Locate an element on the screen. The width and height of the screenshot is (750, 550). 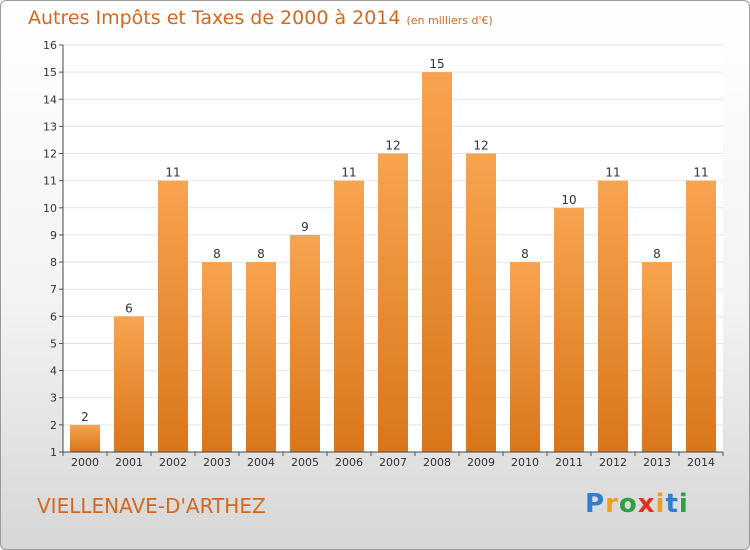
y-tick-label: 6 is located at coordinates (53, 316).